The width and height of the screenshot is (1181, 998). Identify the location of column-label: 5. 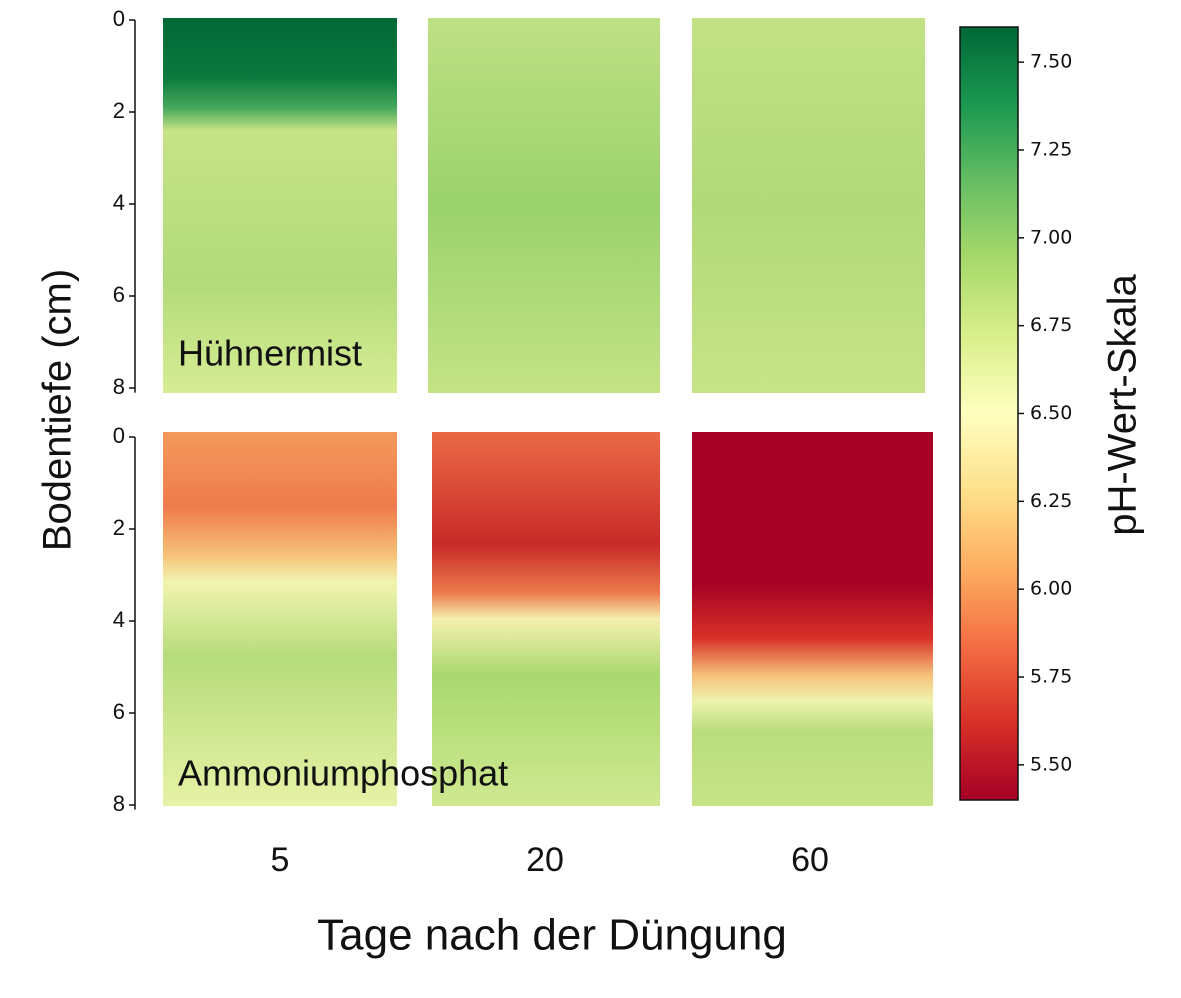
(280, 860).